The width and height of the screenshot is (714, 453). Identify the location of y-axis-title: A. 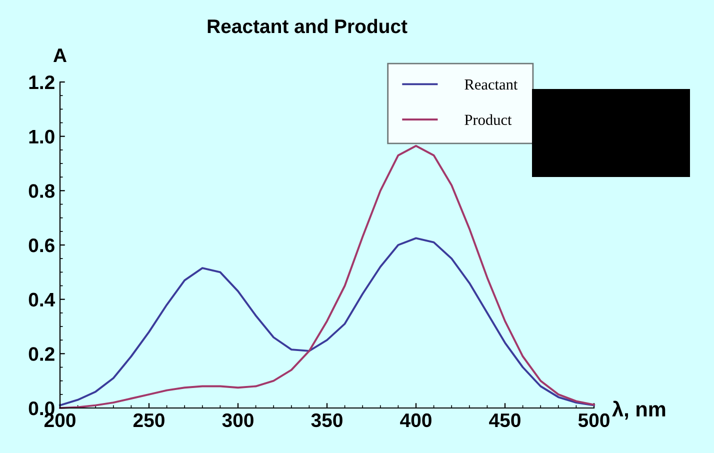
(60, 55).